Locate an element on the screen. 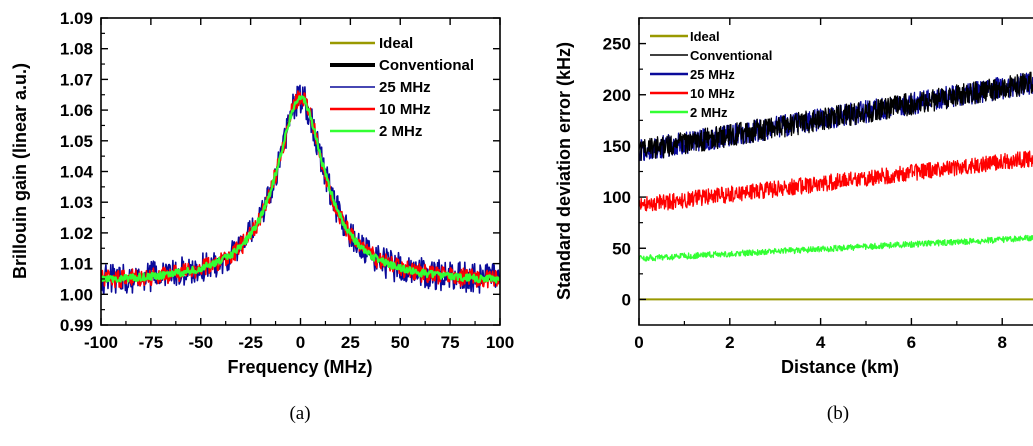 Image resolution: width=1033 pixels, height=446 pixels. chart-a-panel-label: (a) is located at coordinates (299, 413).